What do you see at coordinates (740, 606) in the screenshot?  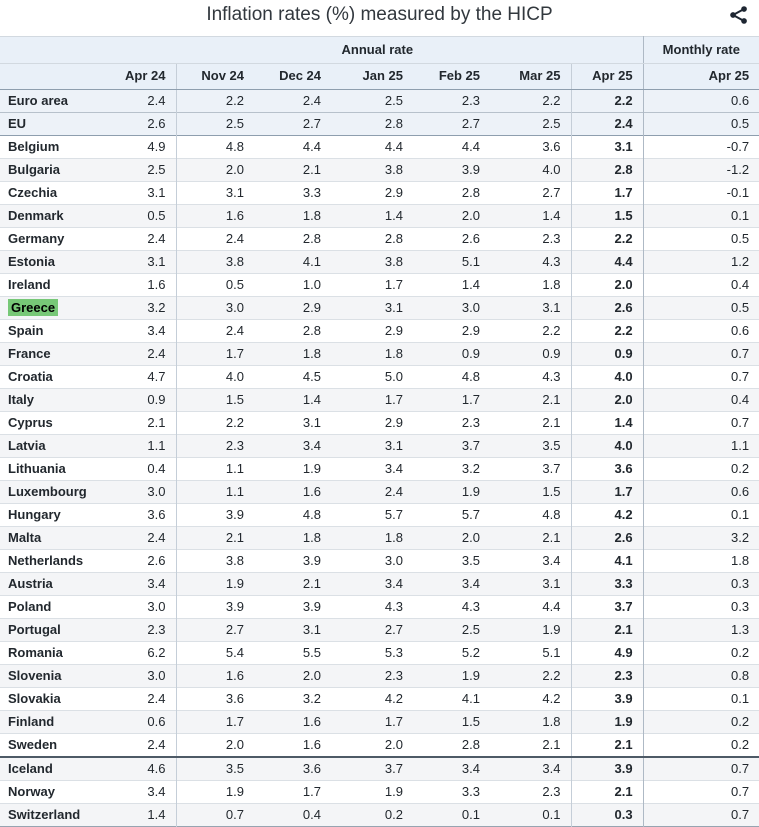 I see `monthly-value-cell: 0.3` at bounding box center [740, 606].